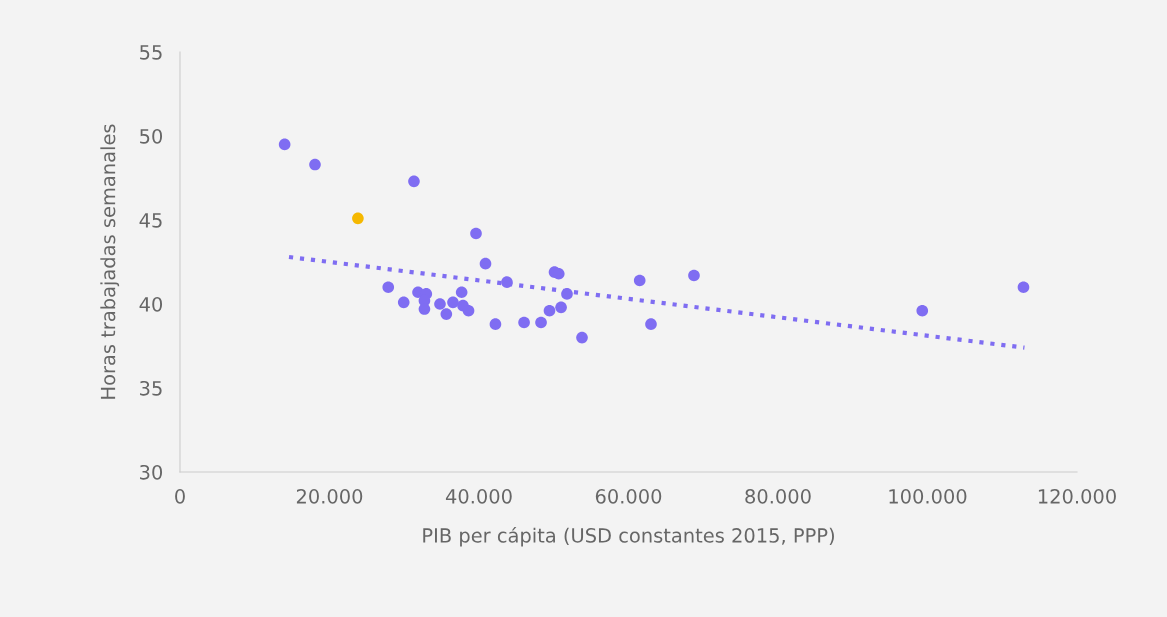 The height and width of the screenshot is (617, 1167). Describe the element at coordinates (778, 496) in the screenshot. I see `x-tick-label: 80.000` at that location.